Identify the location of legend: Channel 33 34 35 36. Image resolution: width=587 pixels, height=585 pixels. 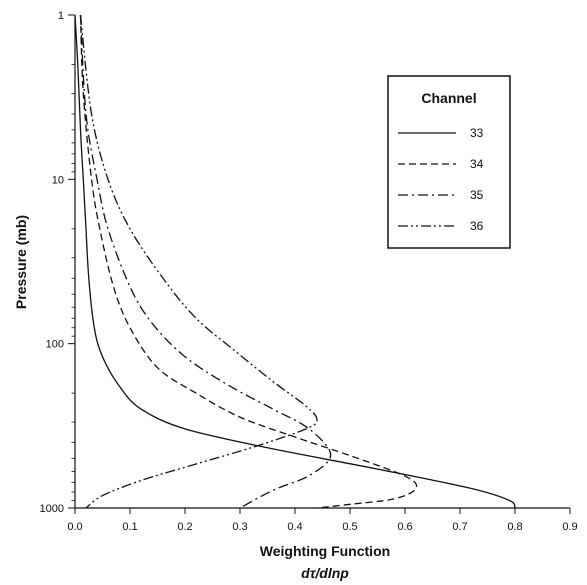
(449, 162).